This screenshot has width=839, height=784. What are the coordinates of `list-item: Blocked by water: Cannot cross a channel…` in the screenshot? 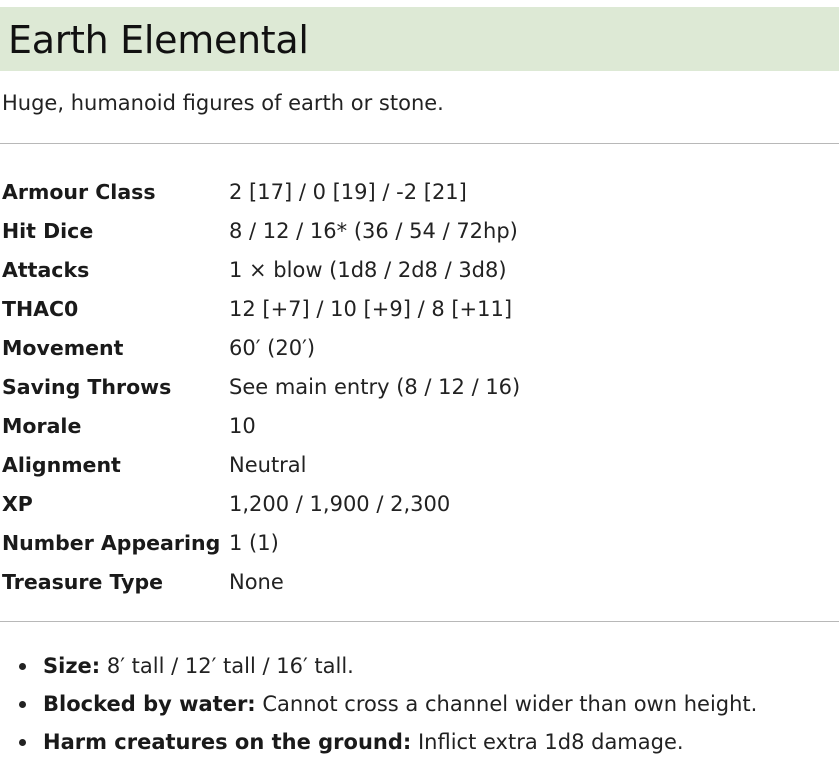 It's located at (378, 704).